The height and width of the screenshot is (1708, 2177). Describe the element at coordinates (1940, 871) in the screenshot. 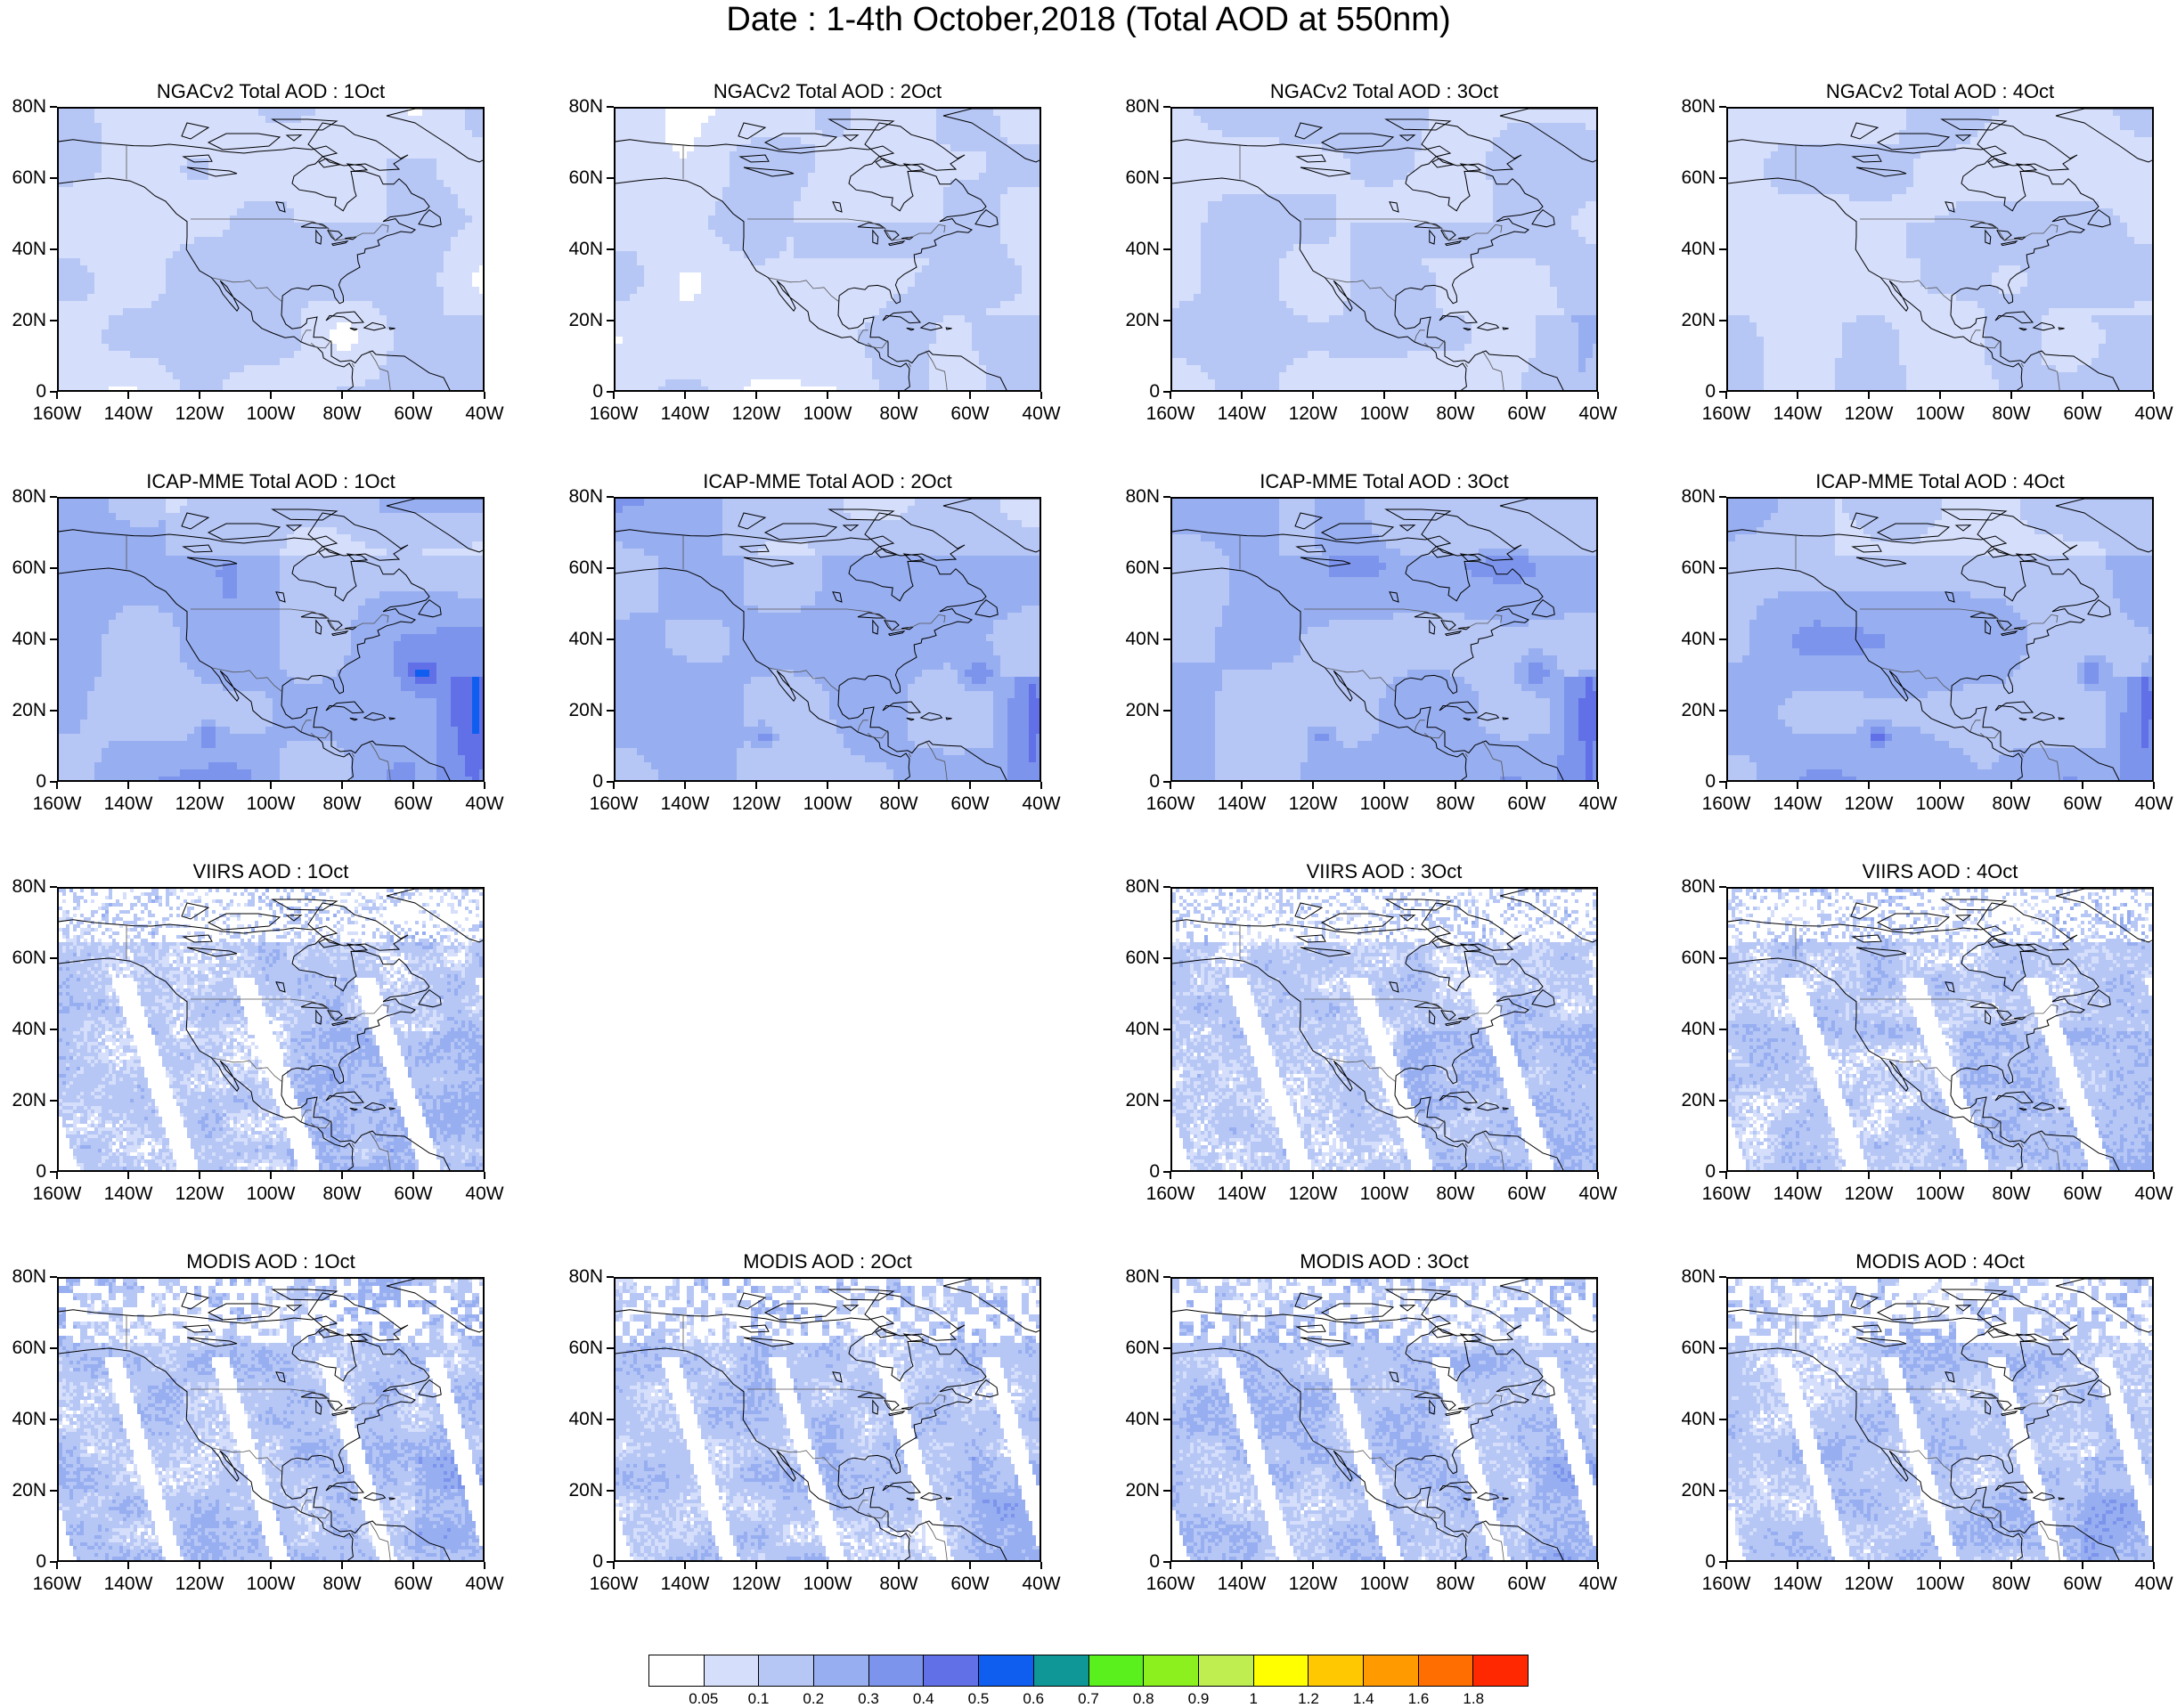

I see `panel-title: VIIRS AOD : 4Oct` at that location.